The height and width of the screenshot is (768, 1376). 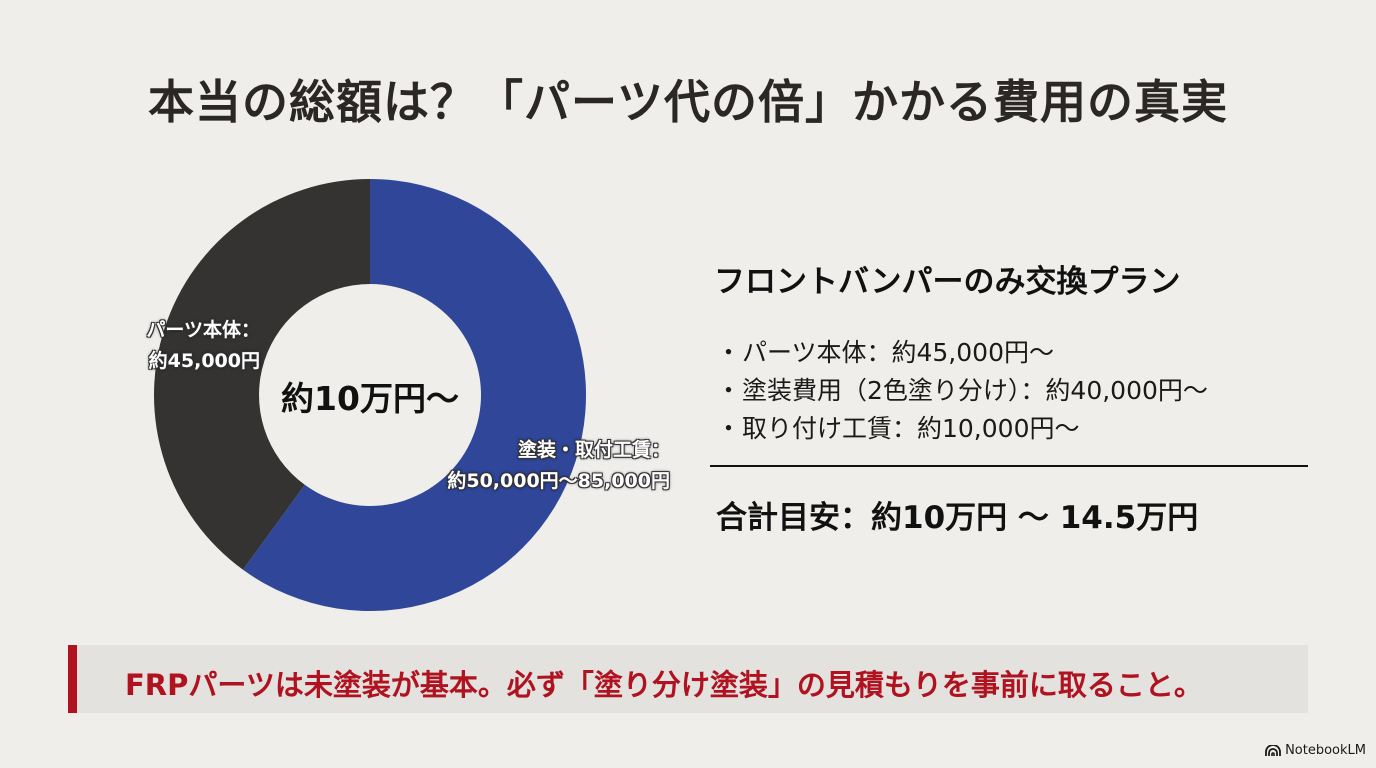 I want to click on plan-title: フロントバンパーのみ交換プラン, so click(x=947, y=282).